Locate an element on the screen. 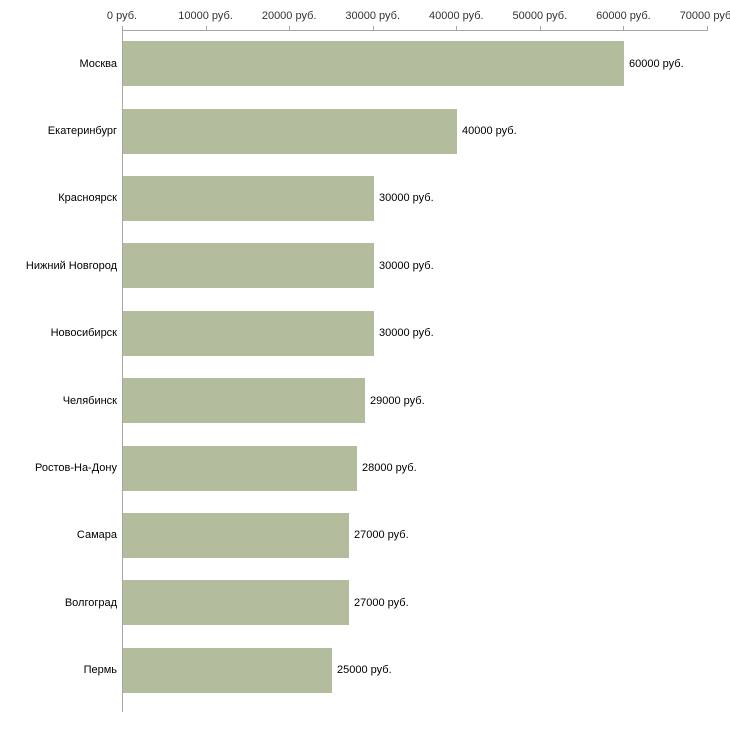  x-tick-label: 50000 руб. is located at coordinates (540, 16).